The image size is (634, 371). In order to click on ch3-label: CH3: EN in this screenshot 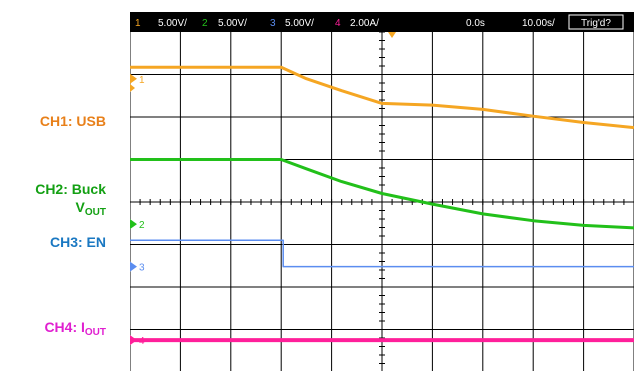, I will do `click(78, 242)`.